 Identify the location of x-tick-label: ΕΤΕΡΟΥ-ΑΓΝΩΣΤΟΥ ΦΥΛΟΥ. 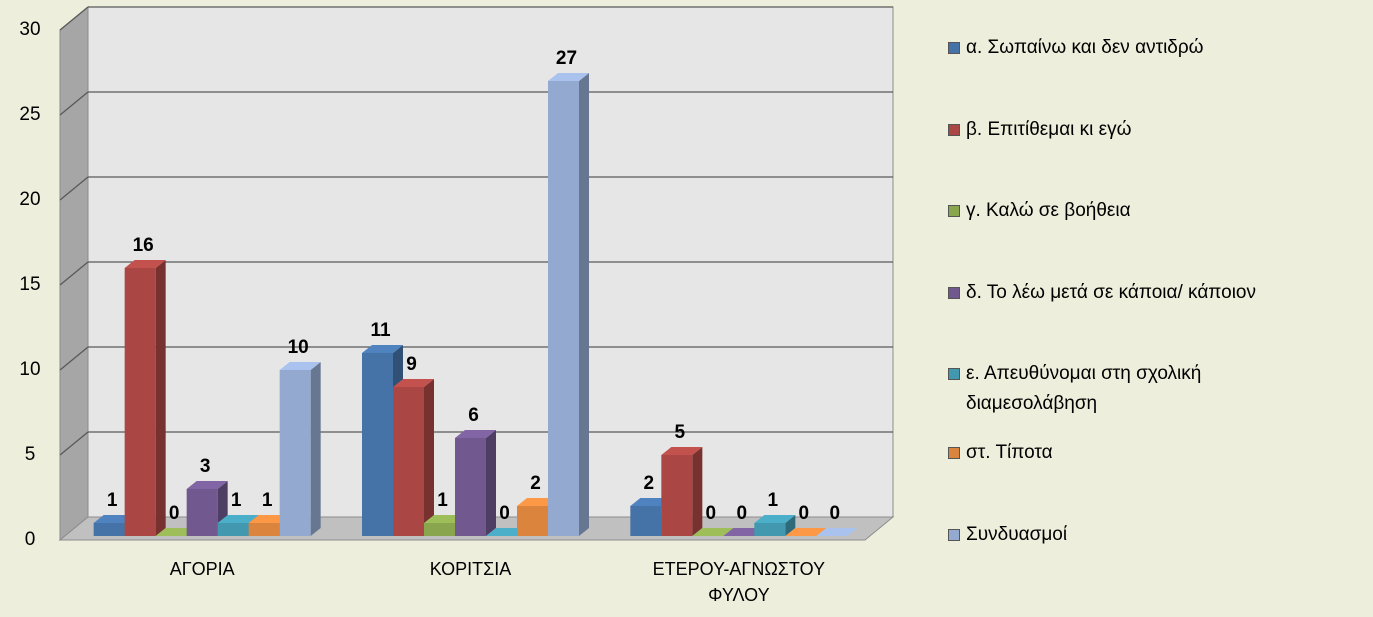
(739, 582).